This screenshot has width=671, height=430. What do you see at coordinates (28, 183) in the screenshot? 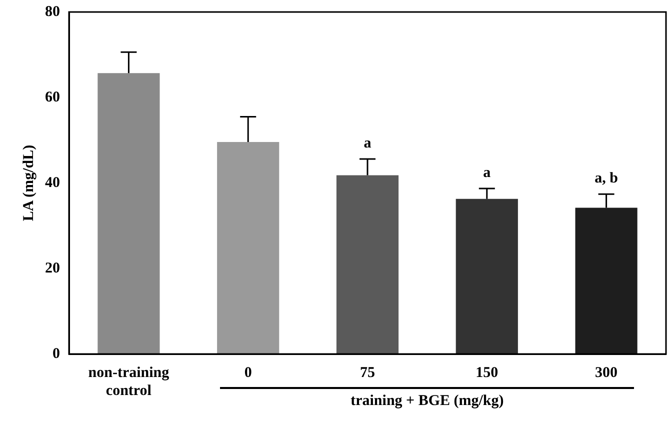
I see `y-axis-title: LA (mg/dL)` at bounding box center [28, 183].